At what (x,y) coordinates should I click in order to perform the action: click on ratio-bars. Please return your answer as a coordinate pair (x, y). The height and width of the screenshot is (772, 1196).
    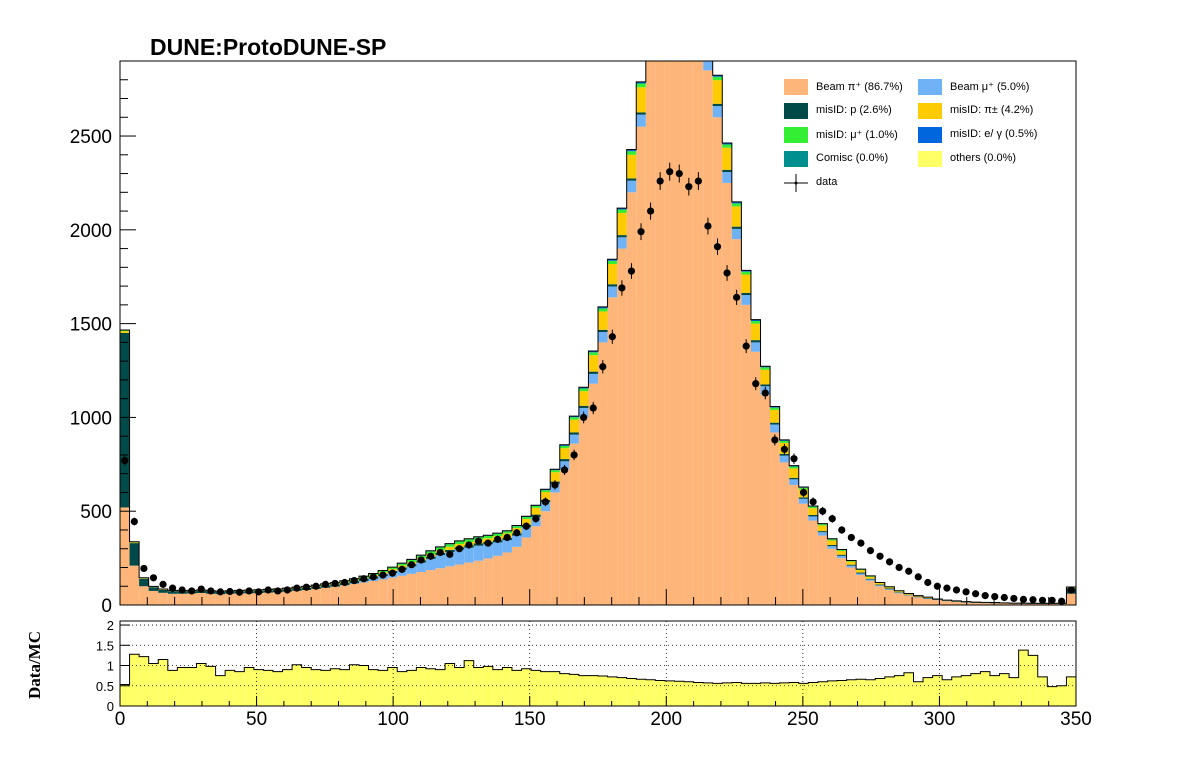
    Looking at the image, I should click on (598, 677).